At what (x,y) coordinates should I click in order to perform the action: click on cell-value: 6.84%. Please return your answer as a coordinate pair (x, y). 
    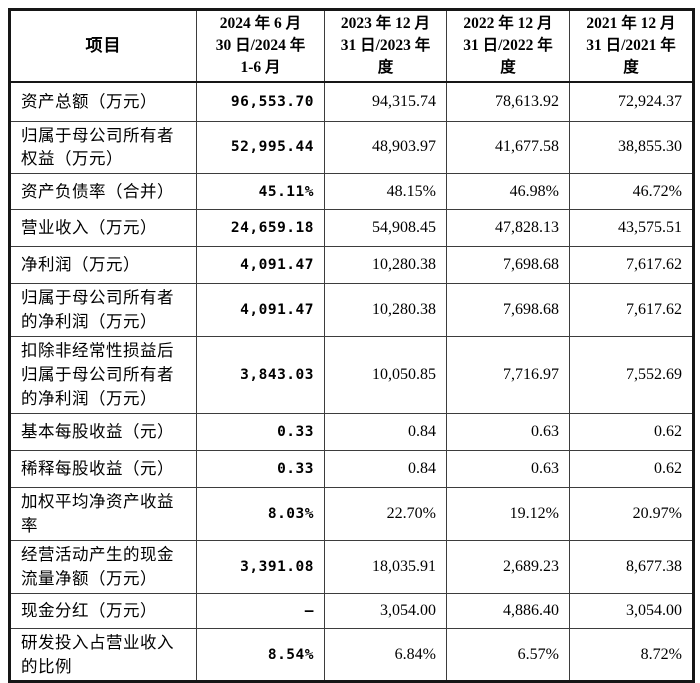
    Looking at the image, I should click on (385, 655).